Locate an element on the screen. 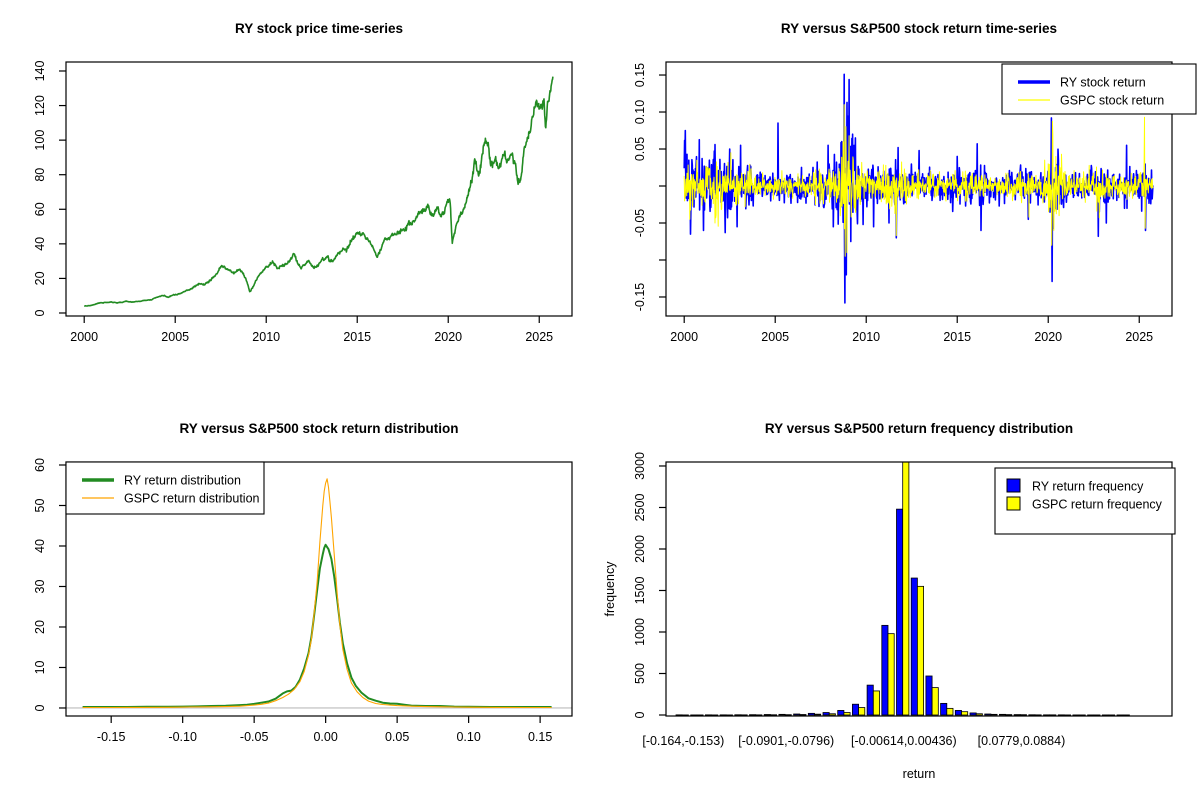 Image resolution: width=1200 pixels, height=800 pixels. y-tick-label: 0.05 is located at coordinates (640, 149).